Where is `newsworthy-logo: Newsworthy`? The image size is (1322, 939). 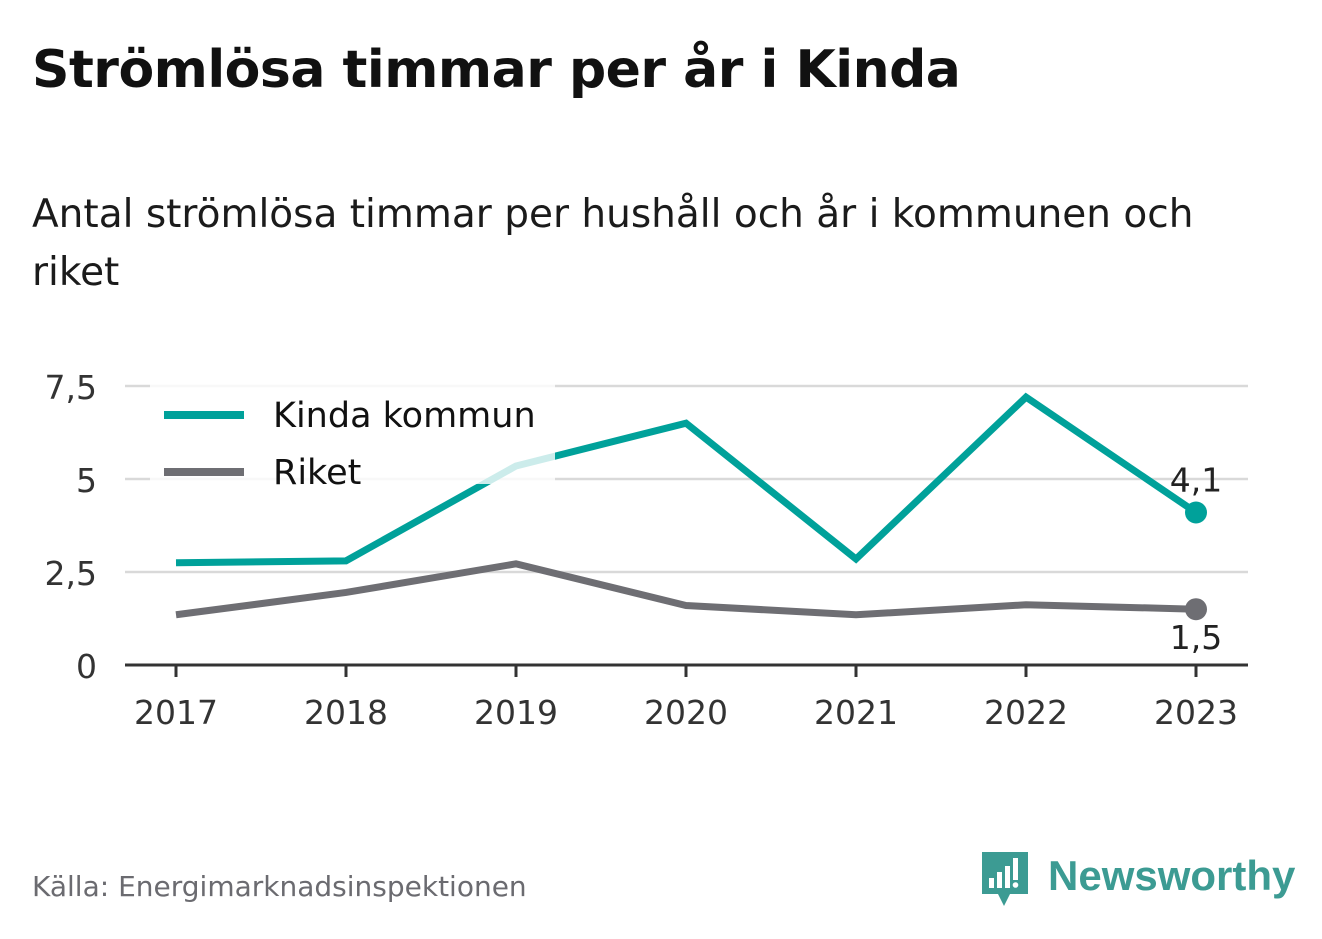
newsworthy-logo: Newsworthy is located at coordinates (1140, 881).